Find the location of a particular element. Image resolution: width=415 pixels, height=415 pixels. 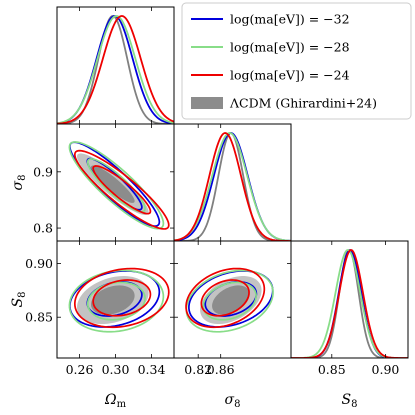

y-tick-label-s8l: 0.9 is located at coordinates (43, 171).